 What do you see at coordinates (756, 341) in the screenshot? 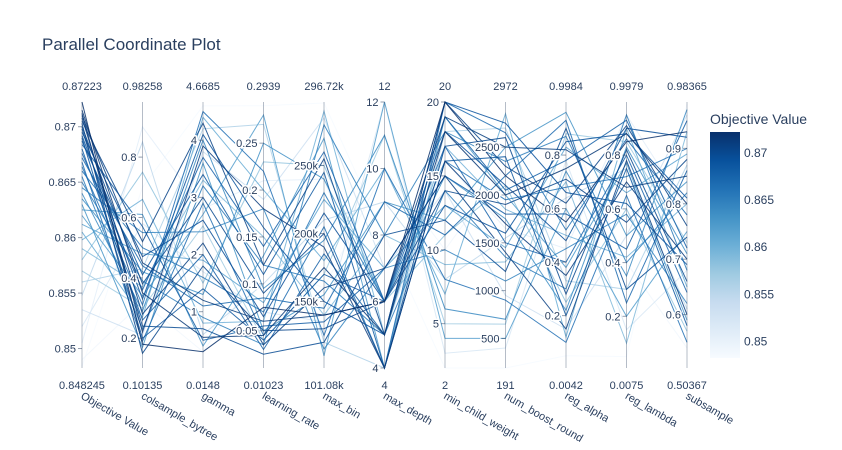
I see `colorbar-tick-label: 0.85` at bounding box center [756, 341].